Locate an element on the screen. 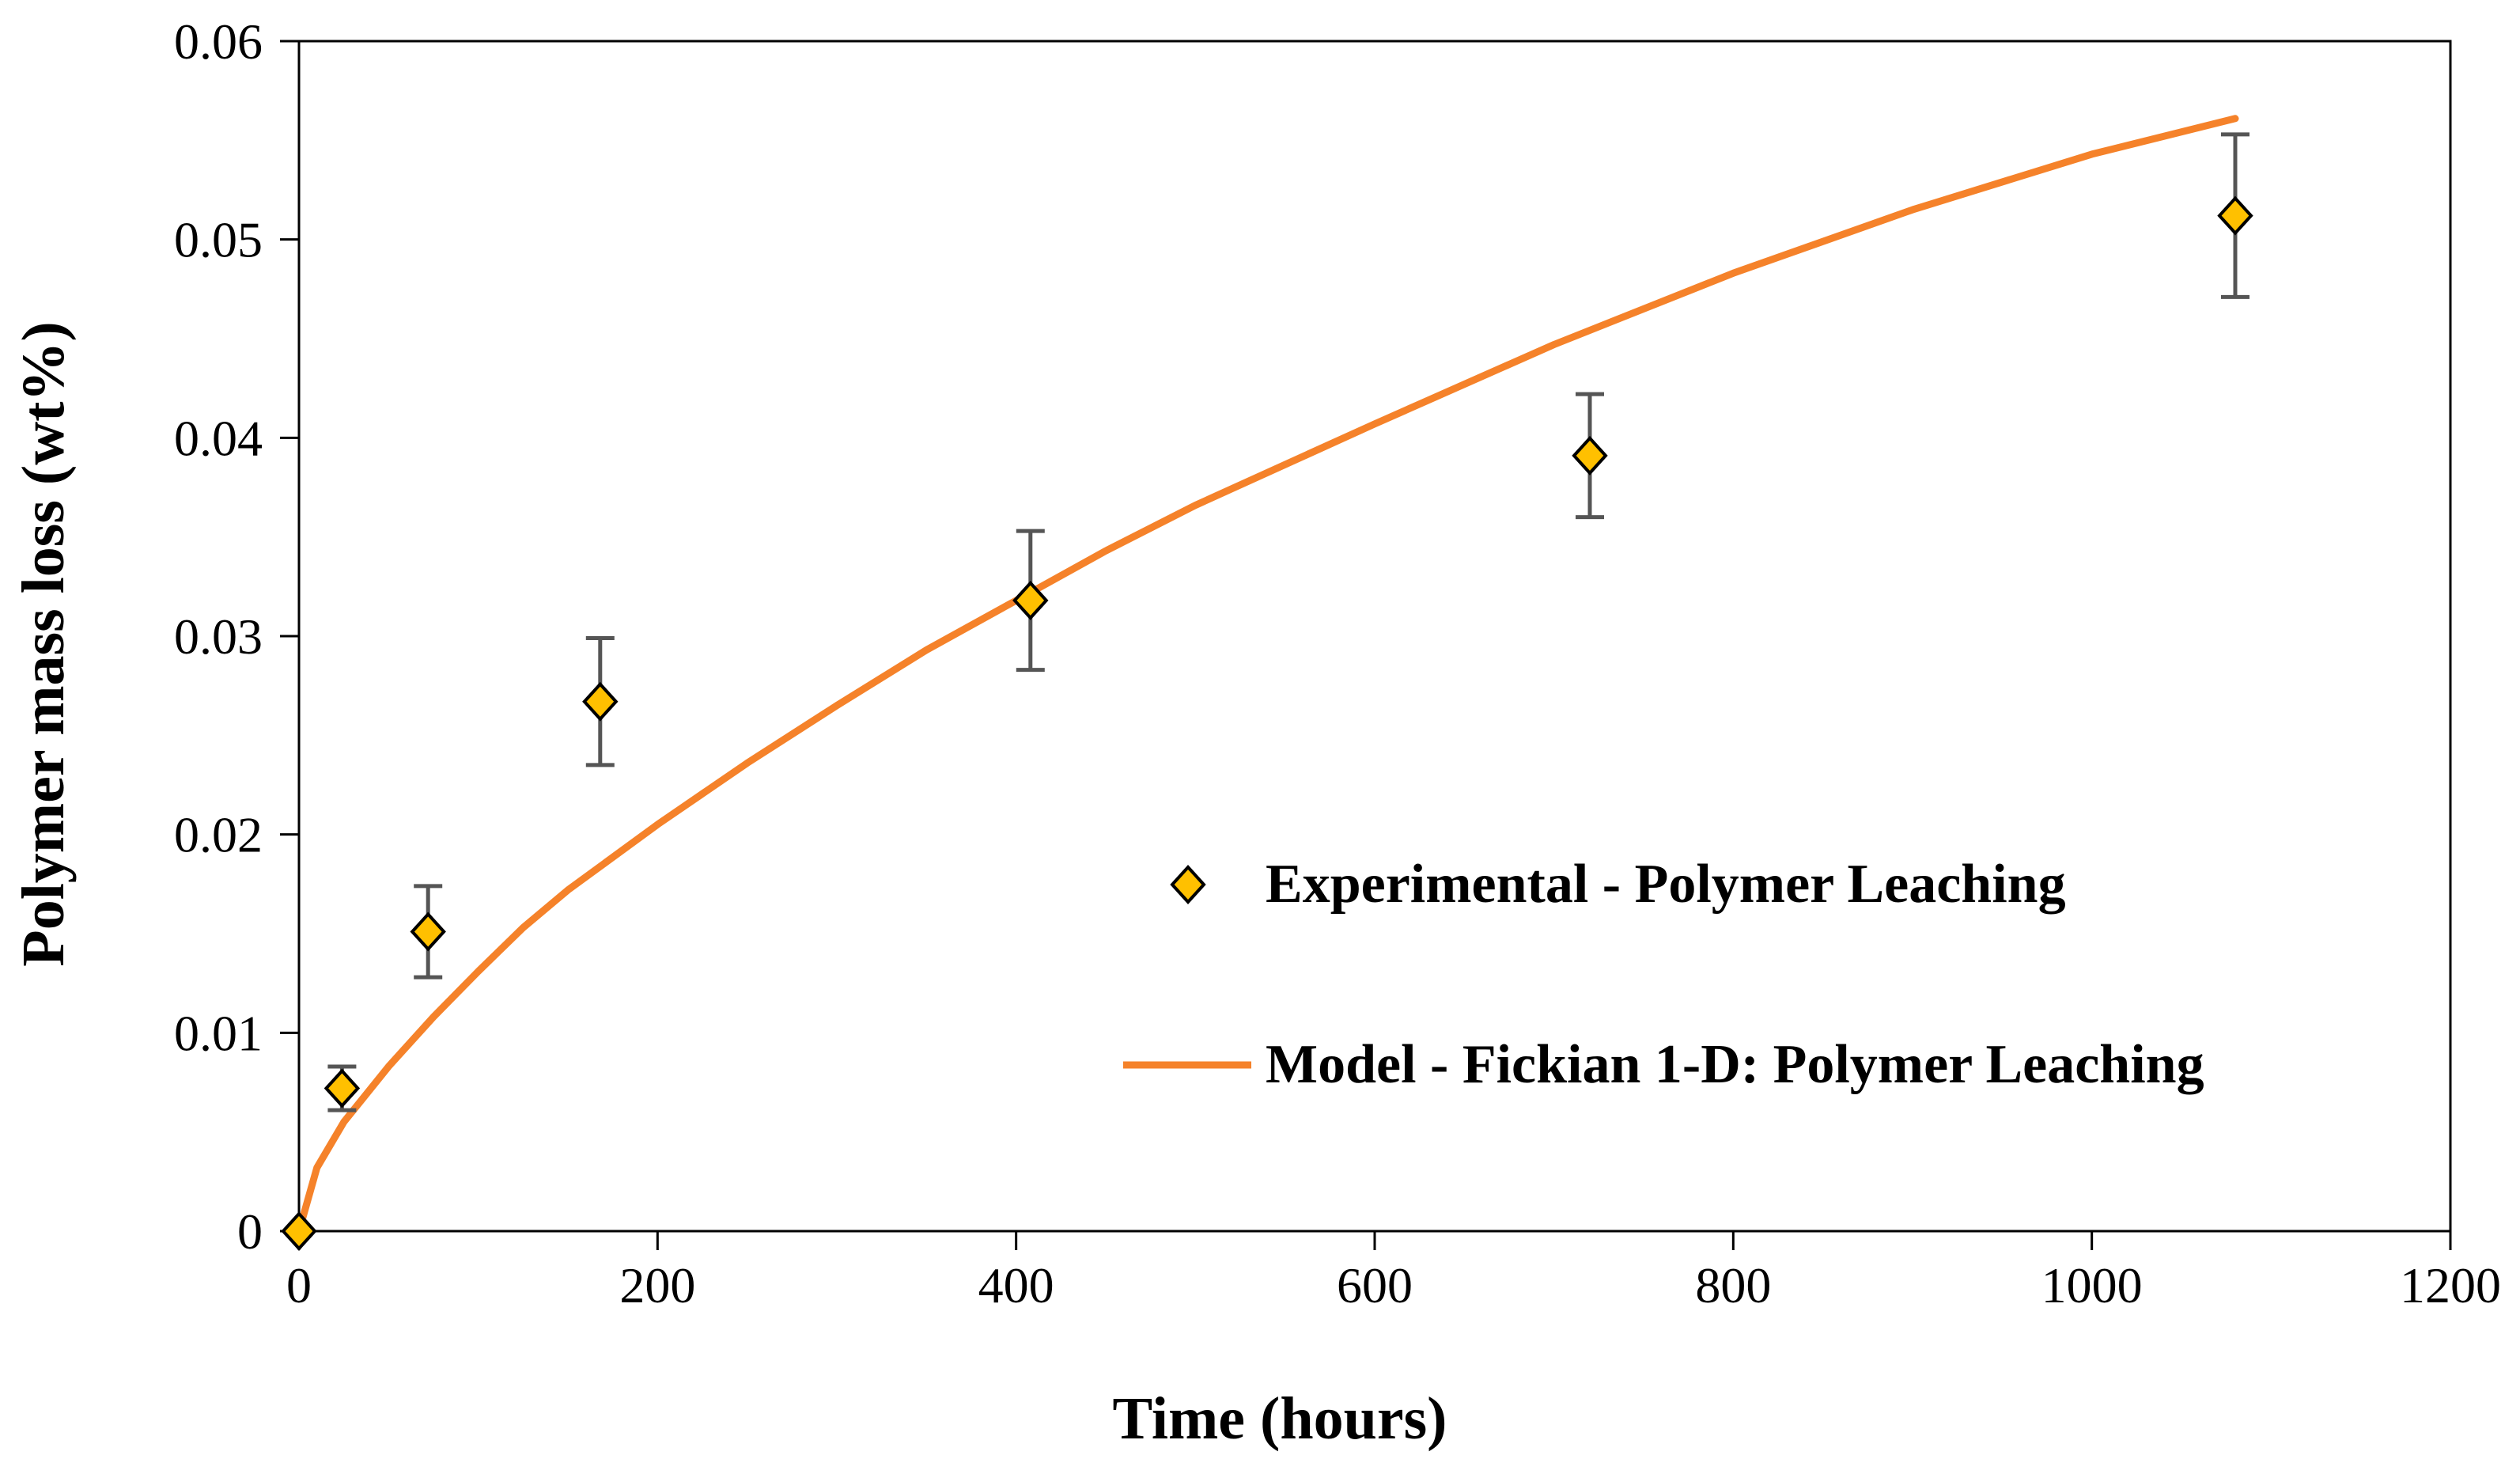 Image resolution: width=2520 pixels, height=1459 pixels. x-tick-label: 800 is located at coordinates (1733, 1285).